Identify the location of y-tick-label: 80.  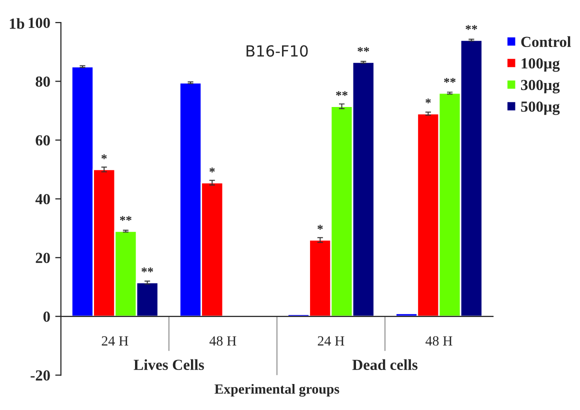
(43, 81).